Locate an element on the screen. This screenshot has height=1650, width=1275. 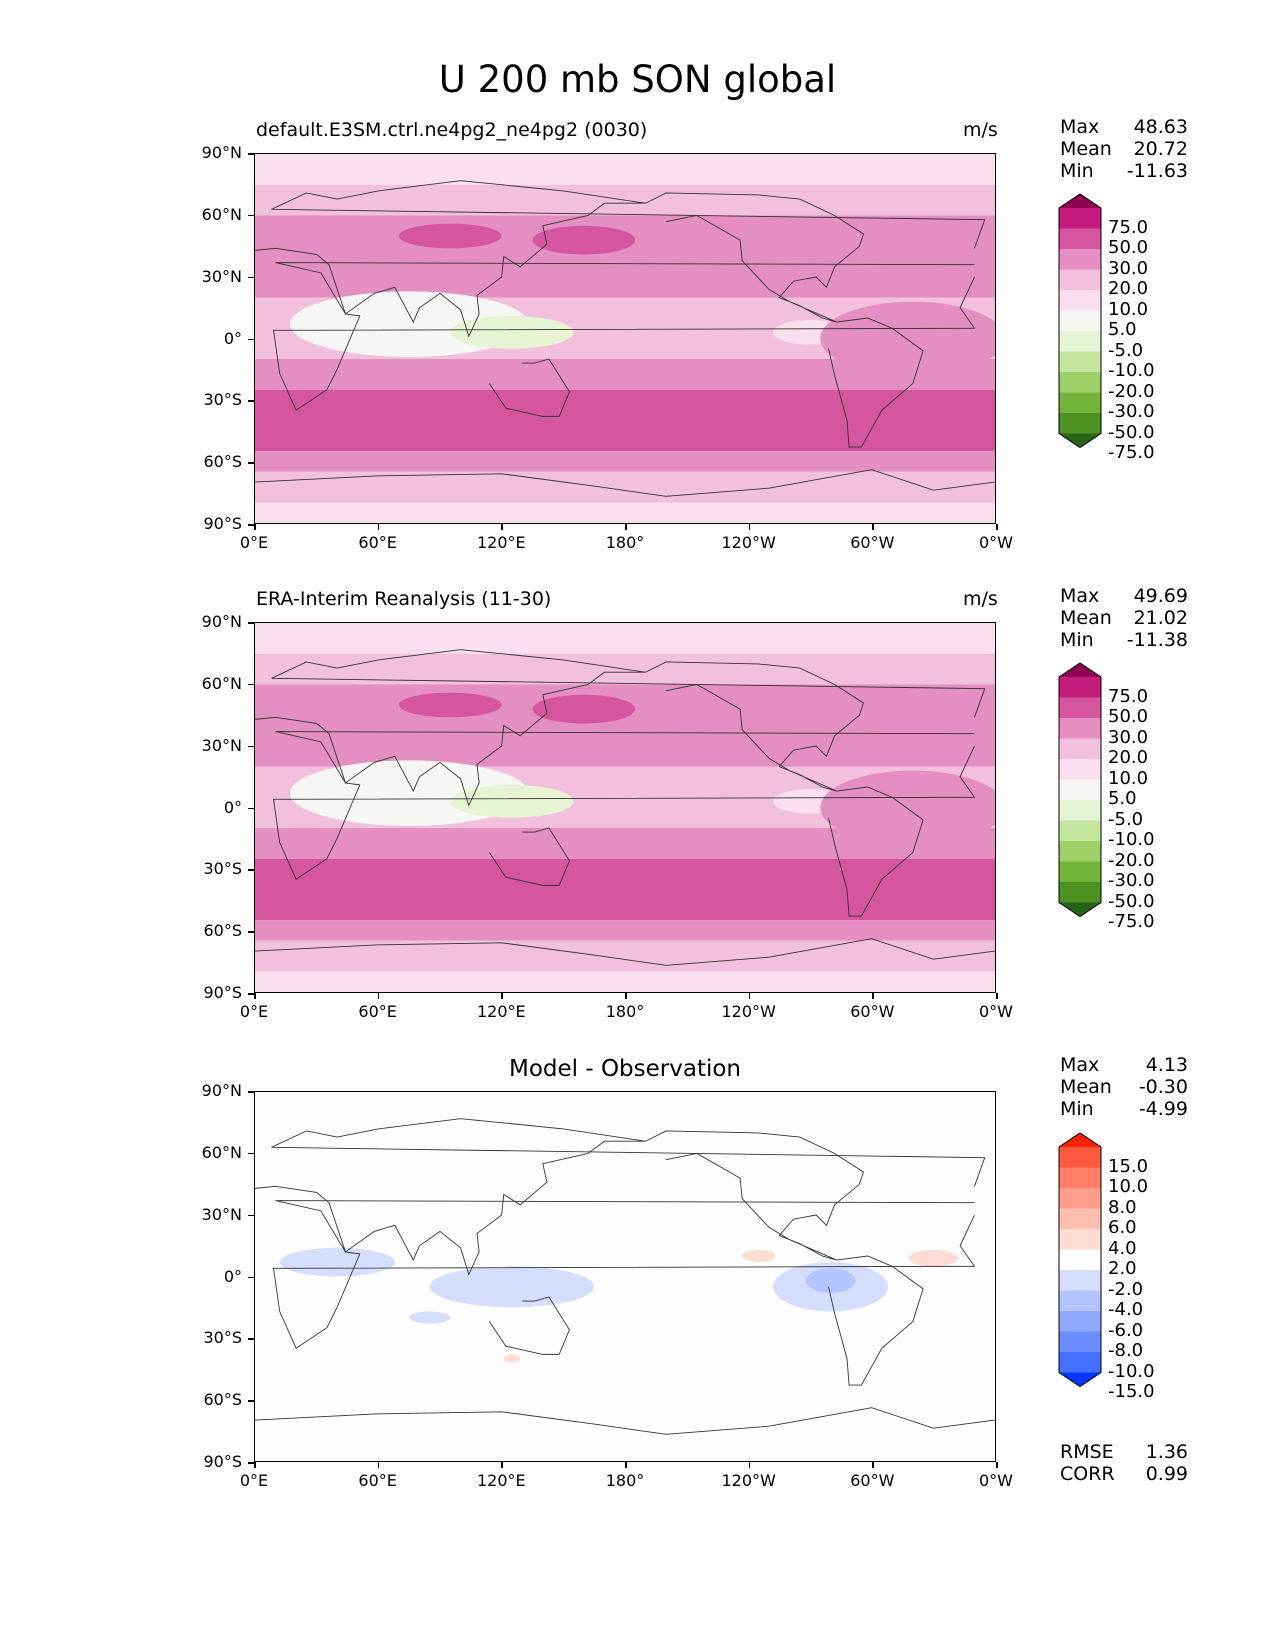
lat-label: 60°S is located at coordinates (222, 1400).